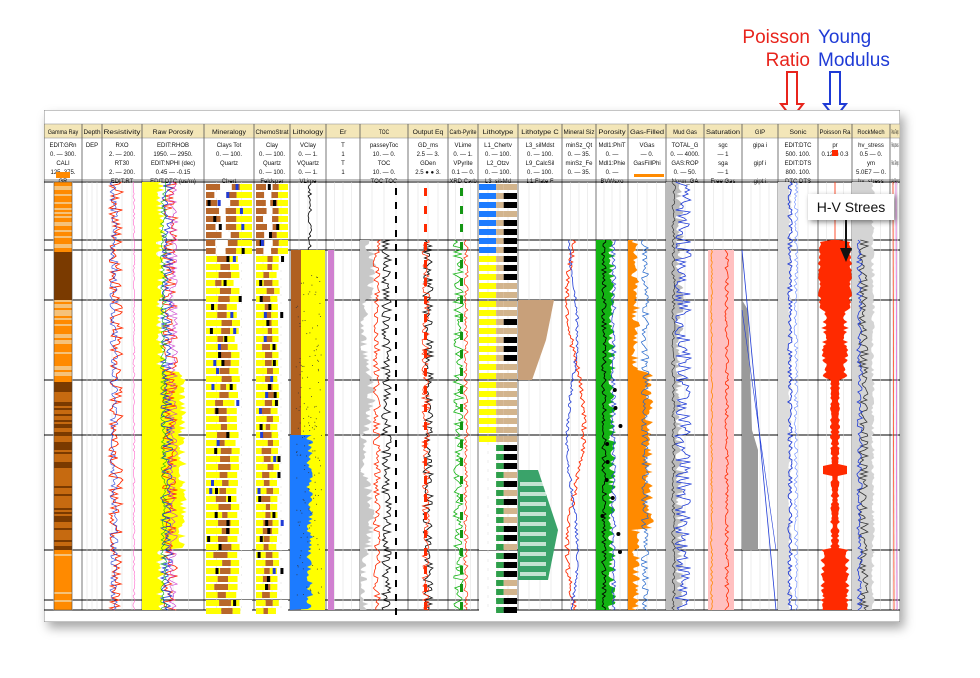  What do you see at coordinates (498, 173) in the screenshot?
I see `track-header-text: 0. — 100.` at bounding box center [498, 173].